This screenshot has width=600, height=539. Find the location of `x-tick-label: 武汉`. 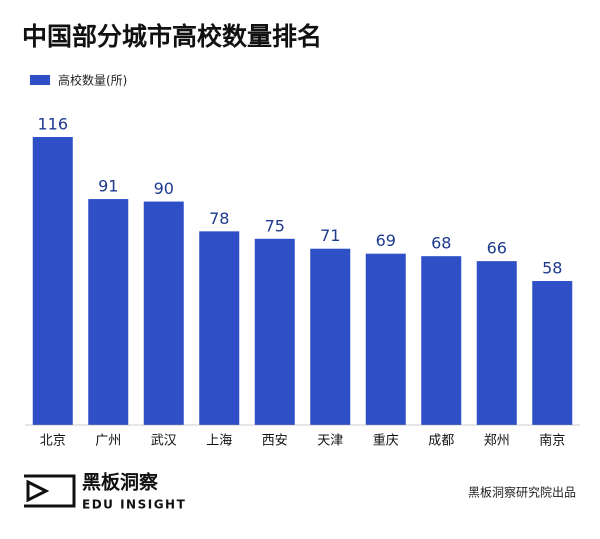

x-tick-label: 武汉 is located at coordinates (164, 441).